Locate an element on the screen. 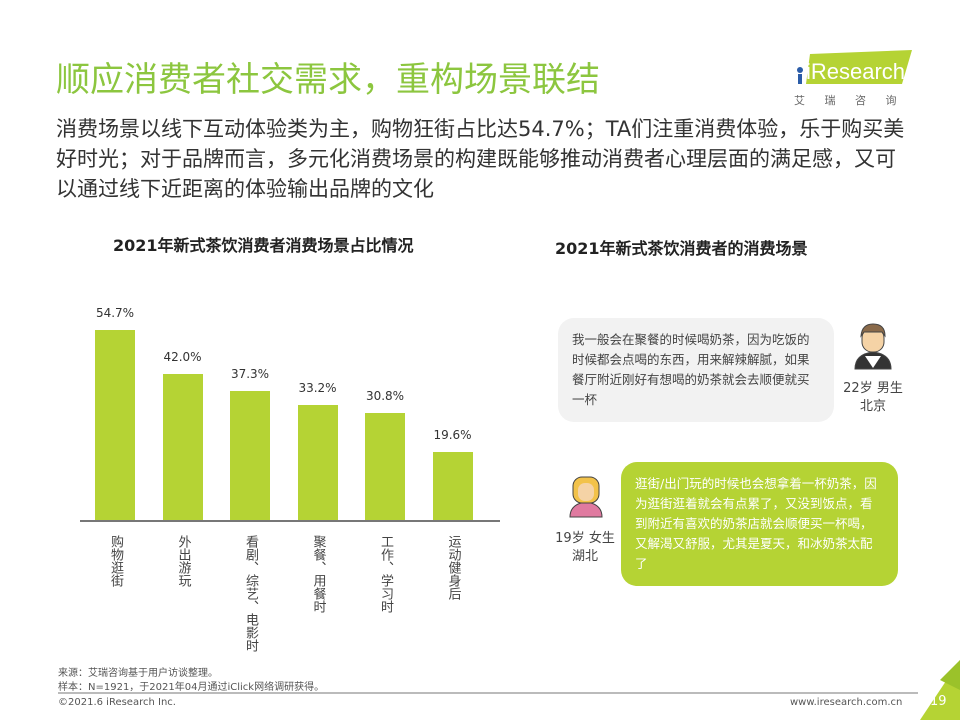 Image resolution: width=960 pixels, height=720 pixels. male-info: 22岁 男生 北京 is located at coordinates (873, 397).